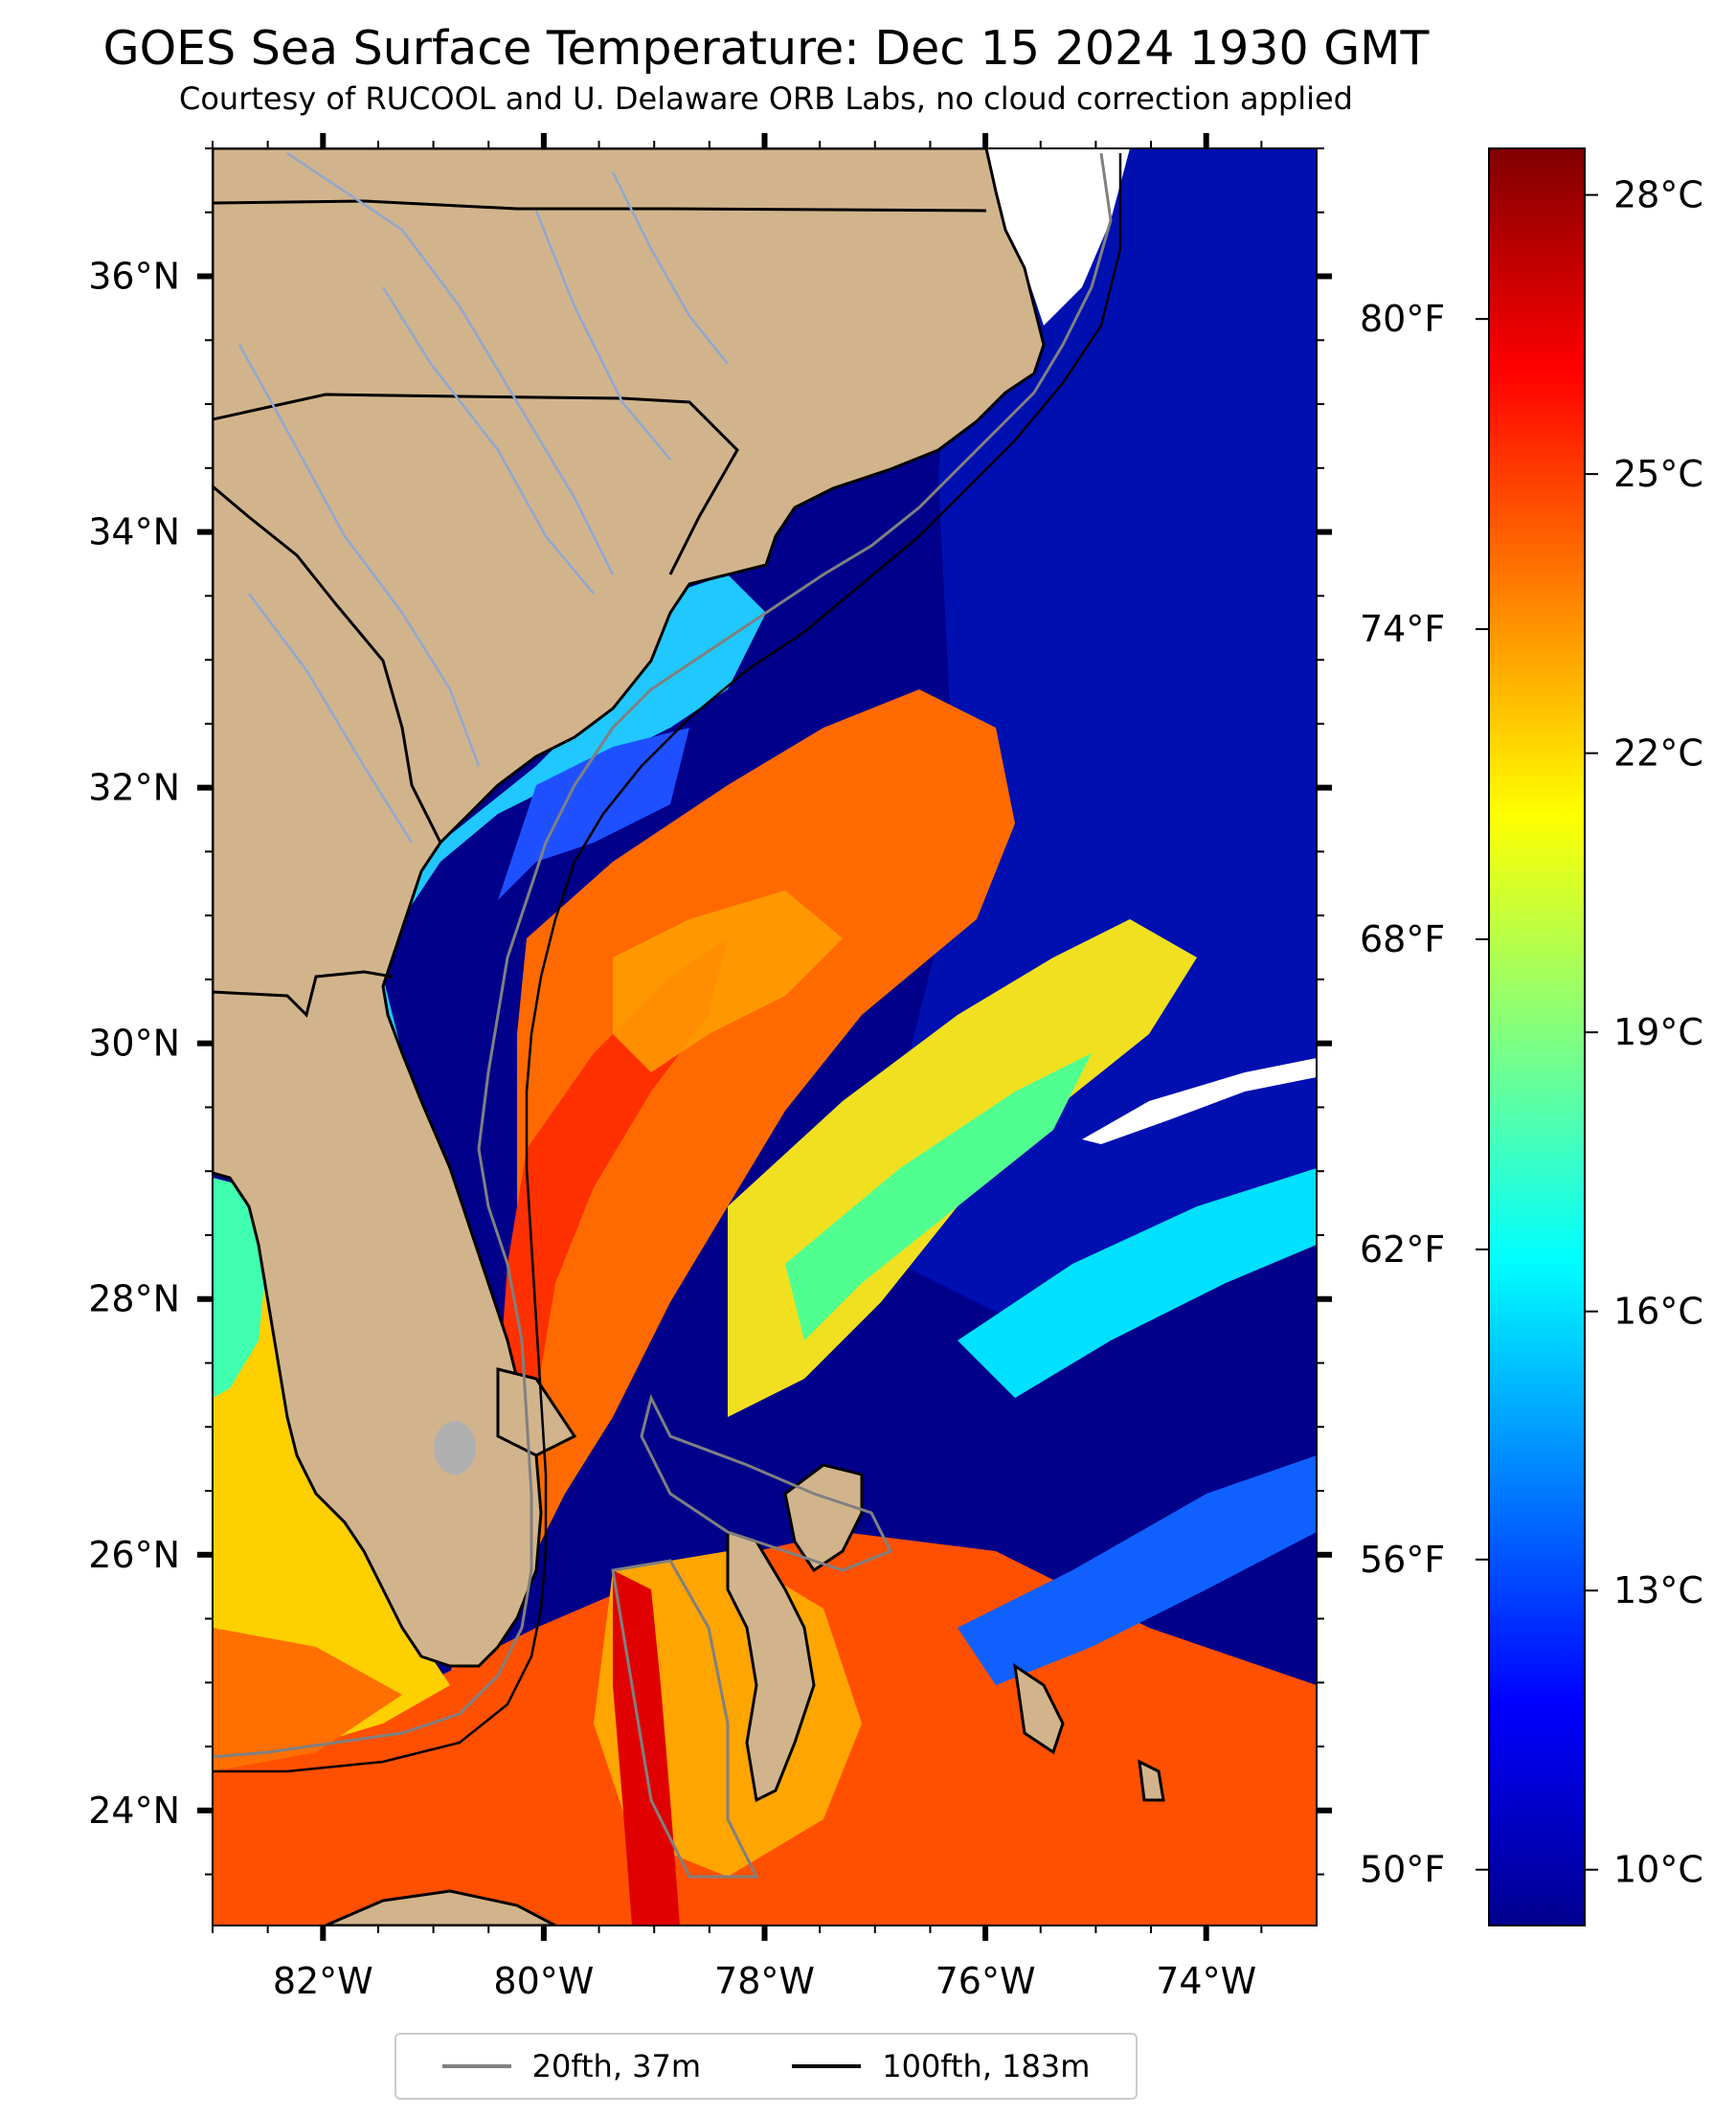 Image resolution: width=1736 pixels, height=2117 pixels. What do you see at coordinates (134, 1299) in the screenshot?
I see `lat-label: 28°N` at bounding box center [134, 1299].